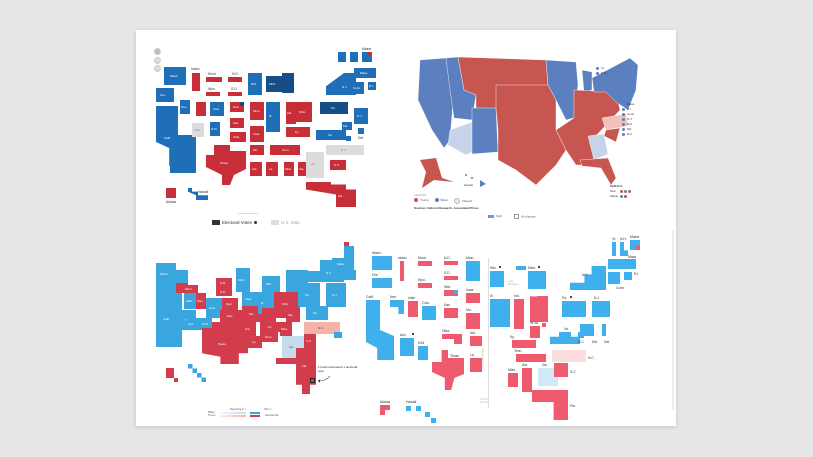 The image size is (813, 457). I want to click on state-tile-calif: Calif., so click(169, 320).